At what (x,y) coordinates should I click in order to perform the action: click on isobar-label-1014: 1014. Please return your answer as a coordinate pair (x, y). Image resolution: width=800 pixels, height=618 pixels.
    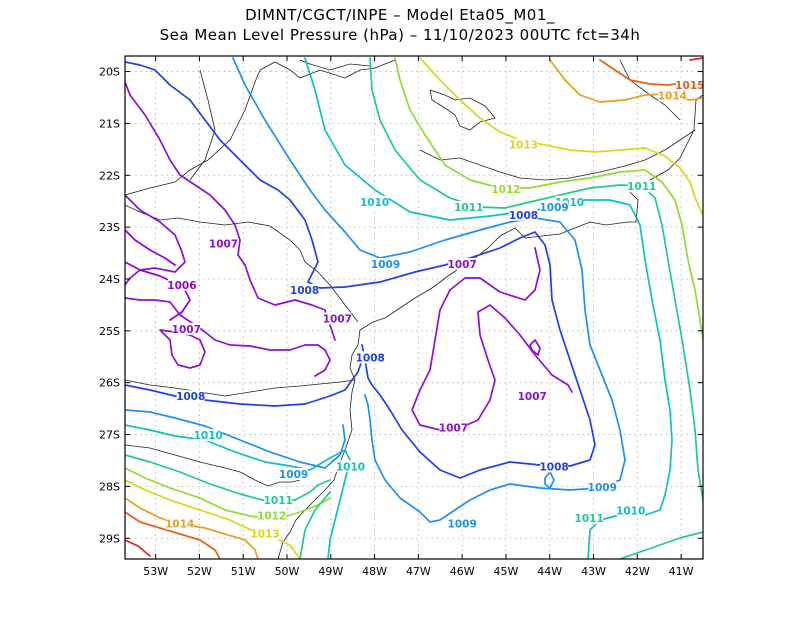
    Looking at the image, I should click on (672, 96).